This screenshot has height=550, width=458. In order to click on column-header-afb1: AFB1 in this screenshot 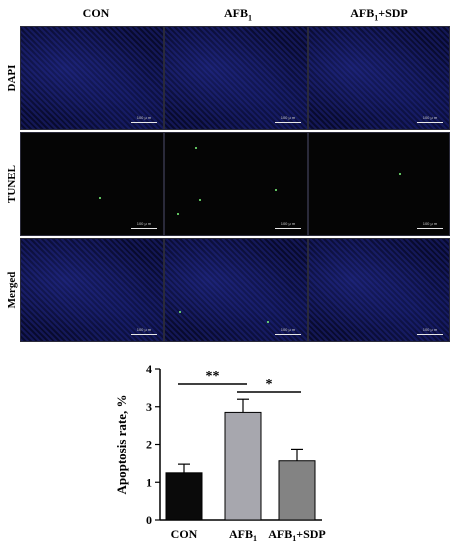, I will do `click(238, 14)`.